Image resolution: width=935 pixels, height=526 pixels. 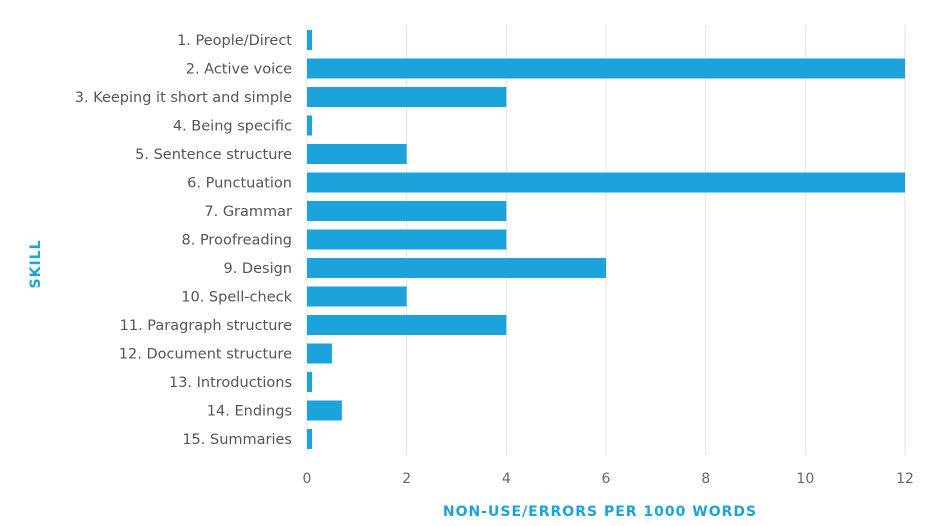 What do you see at coordinates (213, 155) in the screenshot?
I see `category-label: 5. Sentence structure` at bounding box center [213, 155].